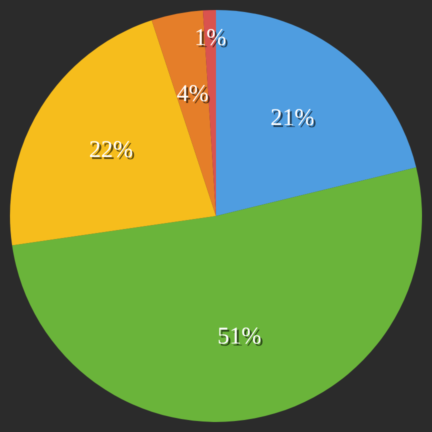 The width and height of the screenshot is (432, 432). Describe the element at coordinates (294, 120) in the screenshot. I see `data-label: 21%` at that location.